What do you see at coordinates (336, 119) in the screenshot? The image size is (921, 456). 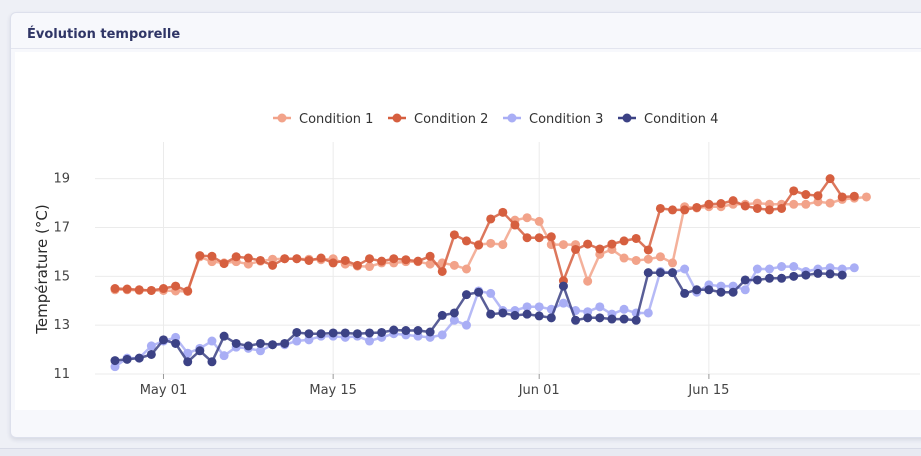 I see `legend-label: Condition 1` at bounding box center [336, 119].